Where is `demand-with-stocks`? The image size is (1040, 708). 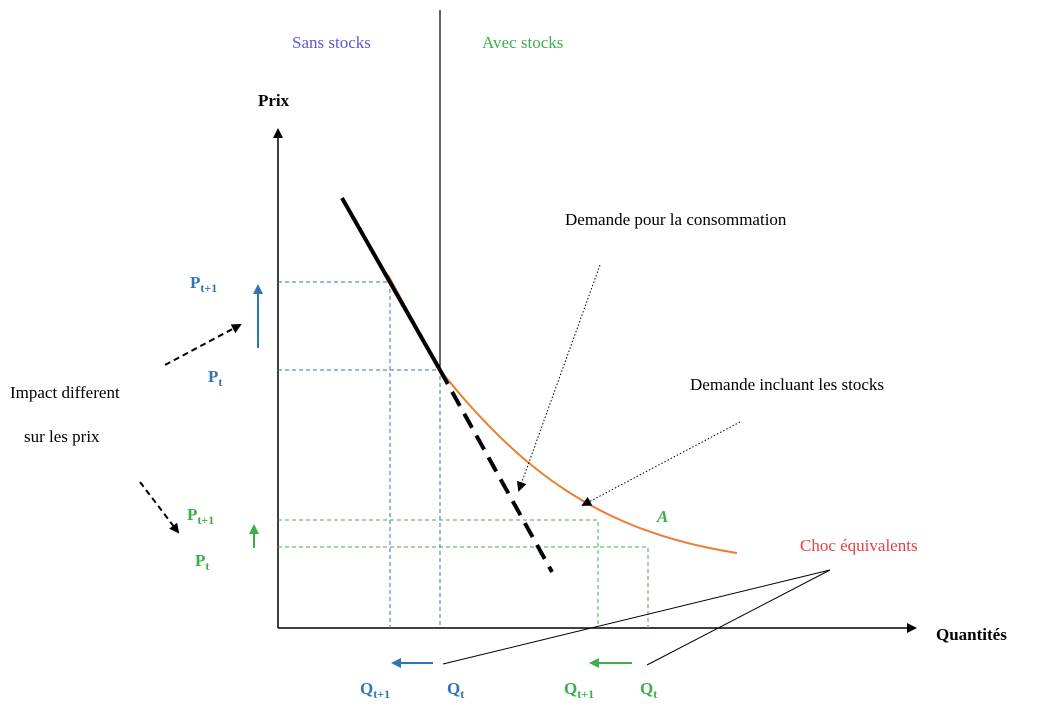
demand-with-stocks is located at coordinates (562, 414).